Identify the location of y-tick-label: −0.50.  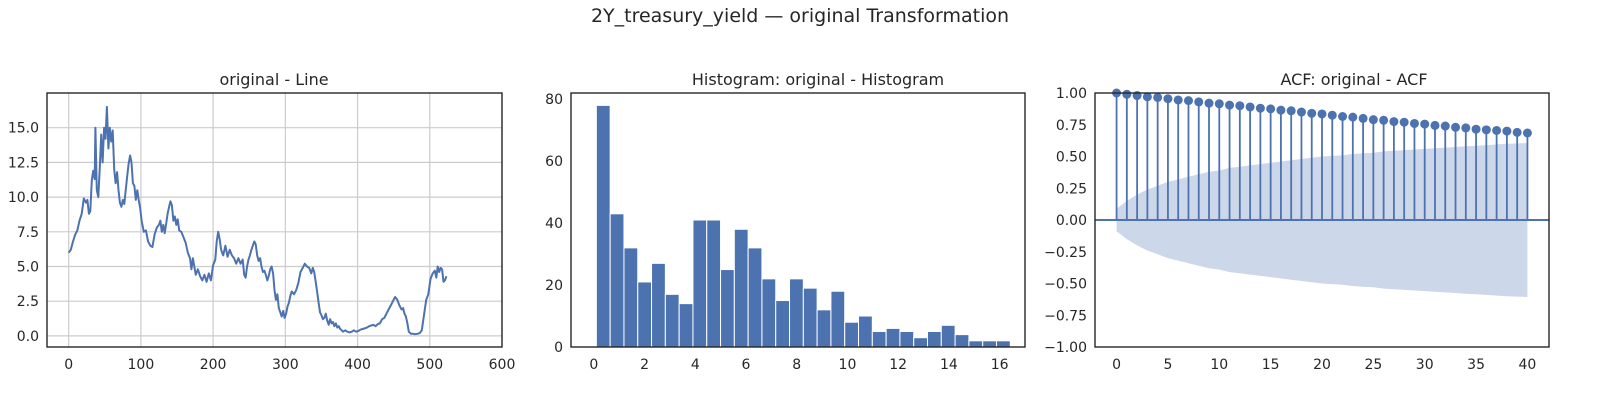
(1065, 285).